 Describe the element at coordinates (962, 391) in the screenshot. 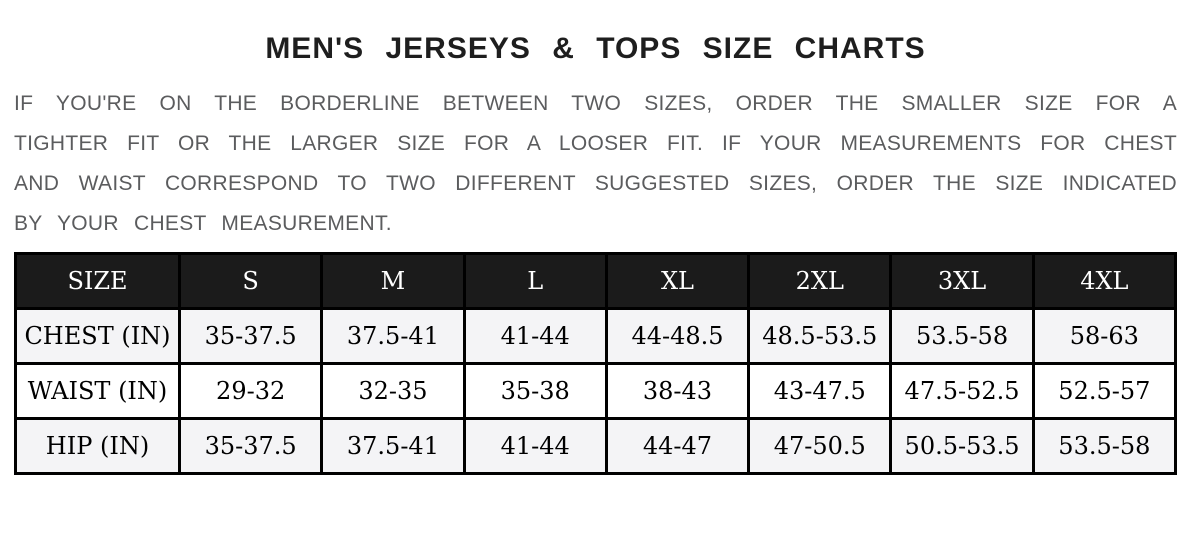

I see `measurement-cell: 47.5-52.5` at that location.